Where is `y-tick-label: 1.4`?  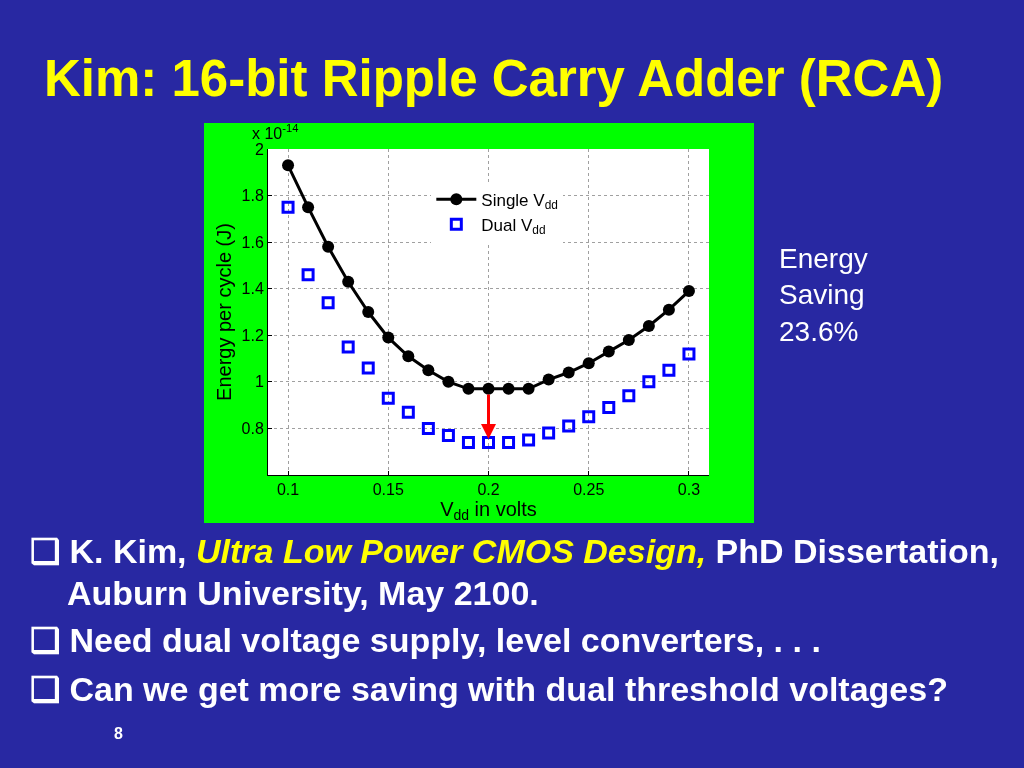
y-tick-label: 1.4 is located at coordinates (252, 289).